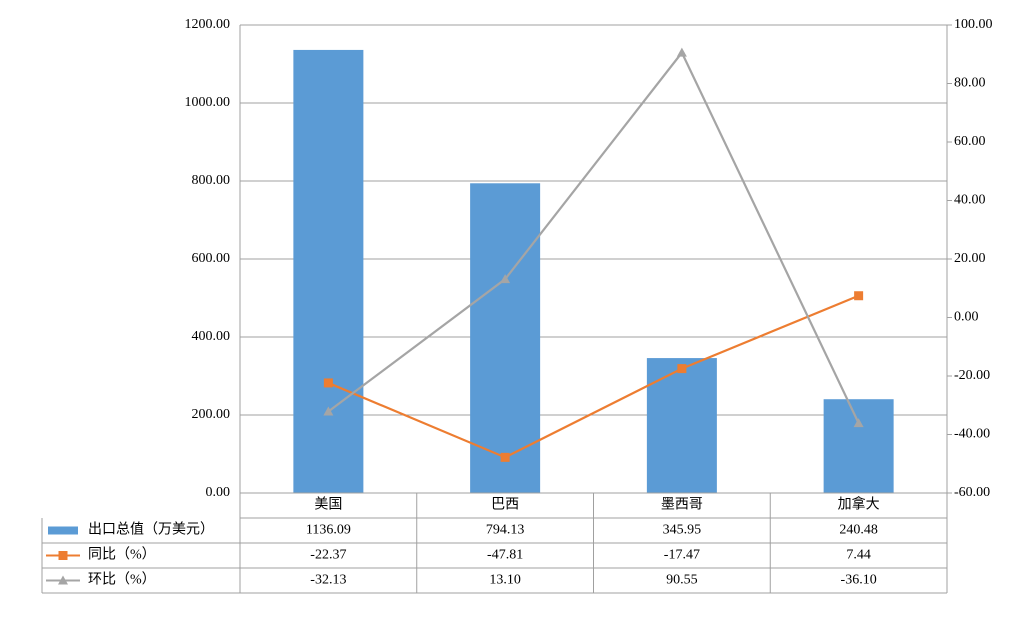 The image size is (1033, 617). I want to click on y2-tick-label: -60.00, so click(972, 492).